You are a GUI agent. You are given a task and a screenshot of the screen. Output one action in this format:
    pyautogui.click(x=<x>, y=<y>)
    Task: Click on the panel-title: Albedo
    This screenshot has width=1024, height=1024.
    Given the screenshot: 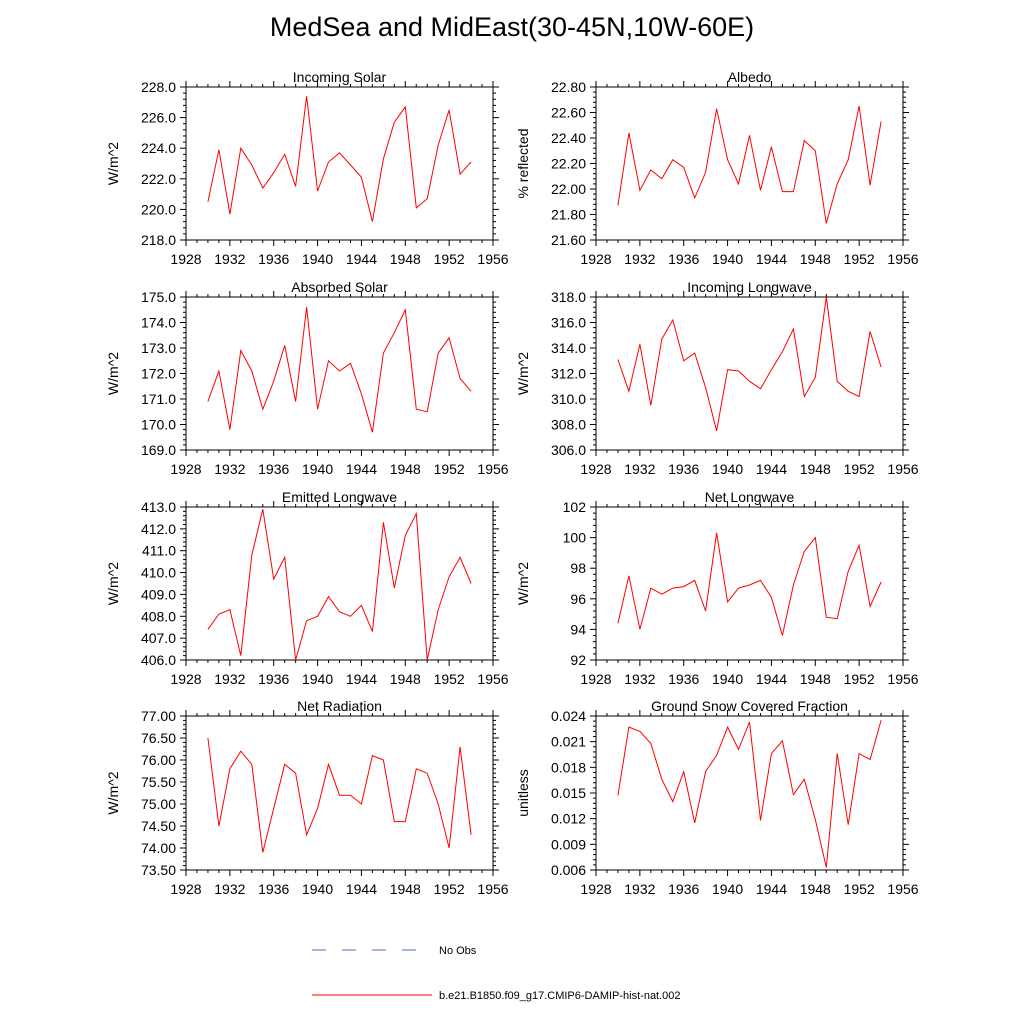 What is the action you would take?
    pyautogui.click(x=750, y=77)
    